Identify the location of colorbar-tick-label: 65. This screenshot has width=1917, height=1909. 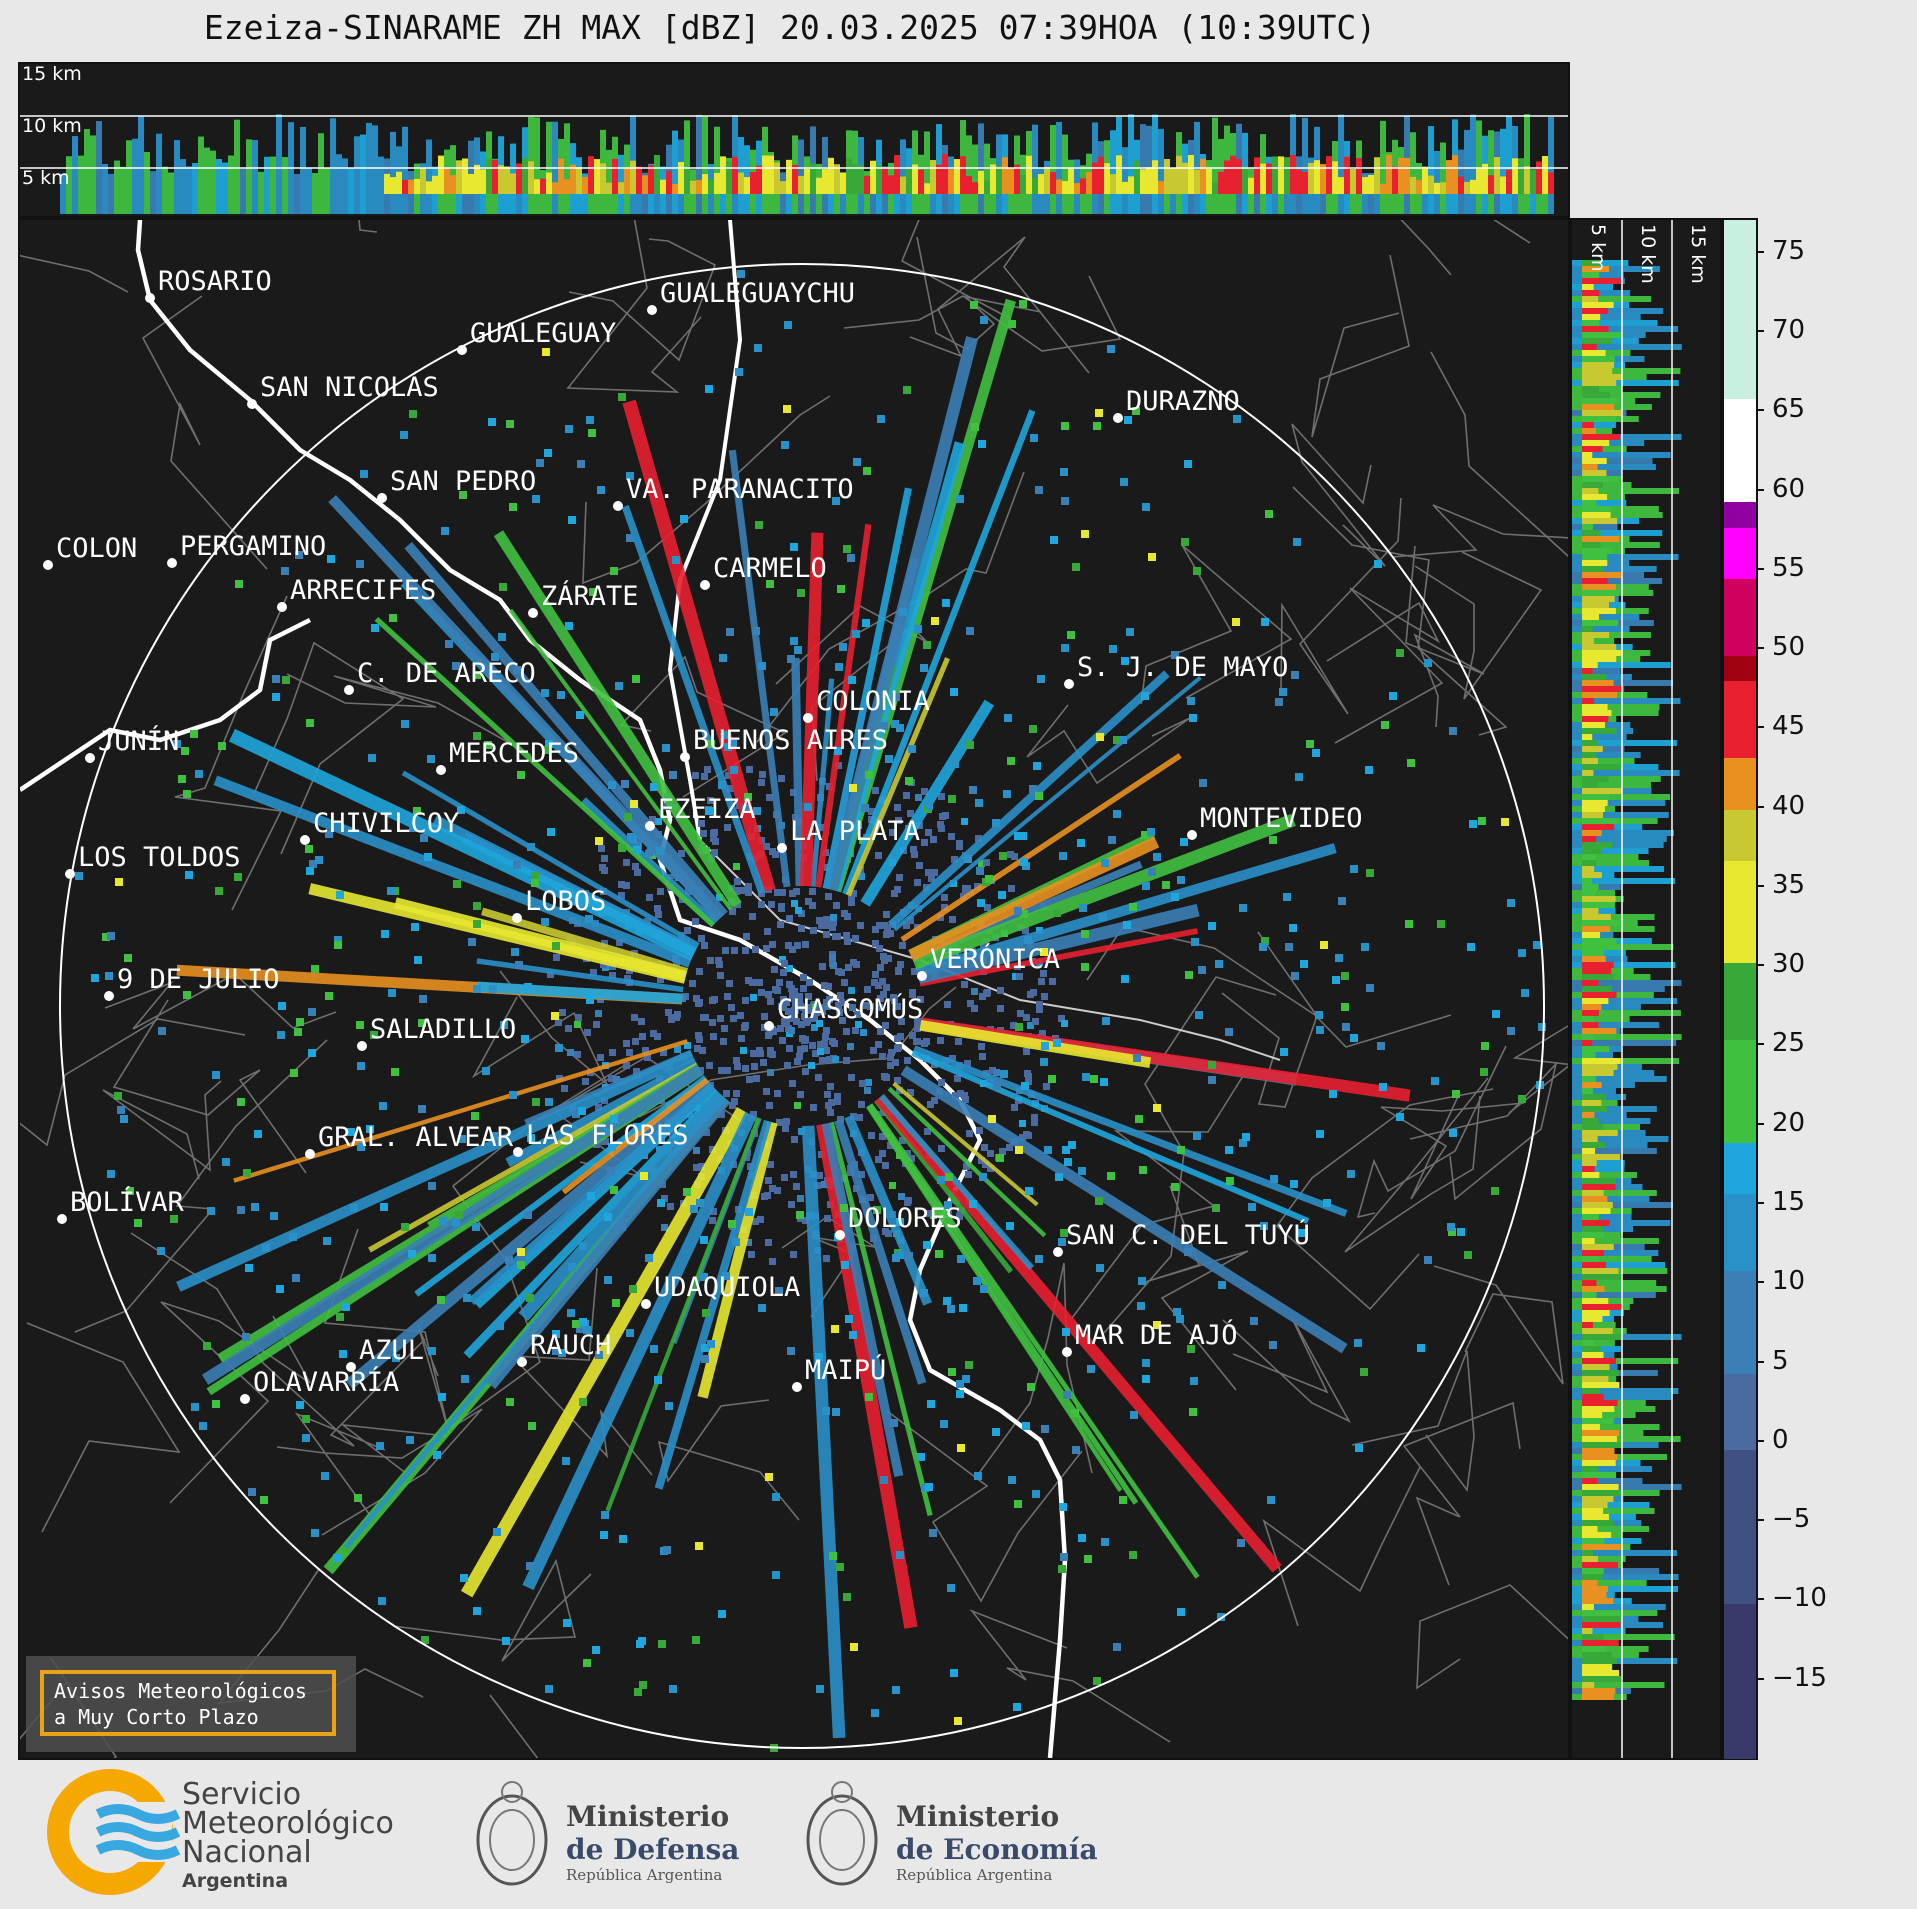
(1780, 409).